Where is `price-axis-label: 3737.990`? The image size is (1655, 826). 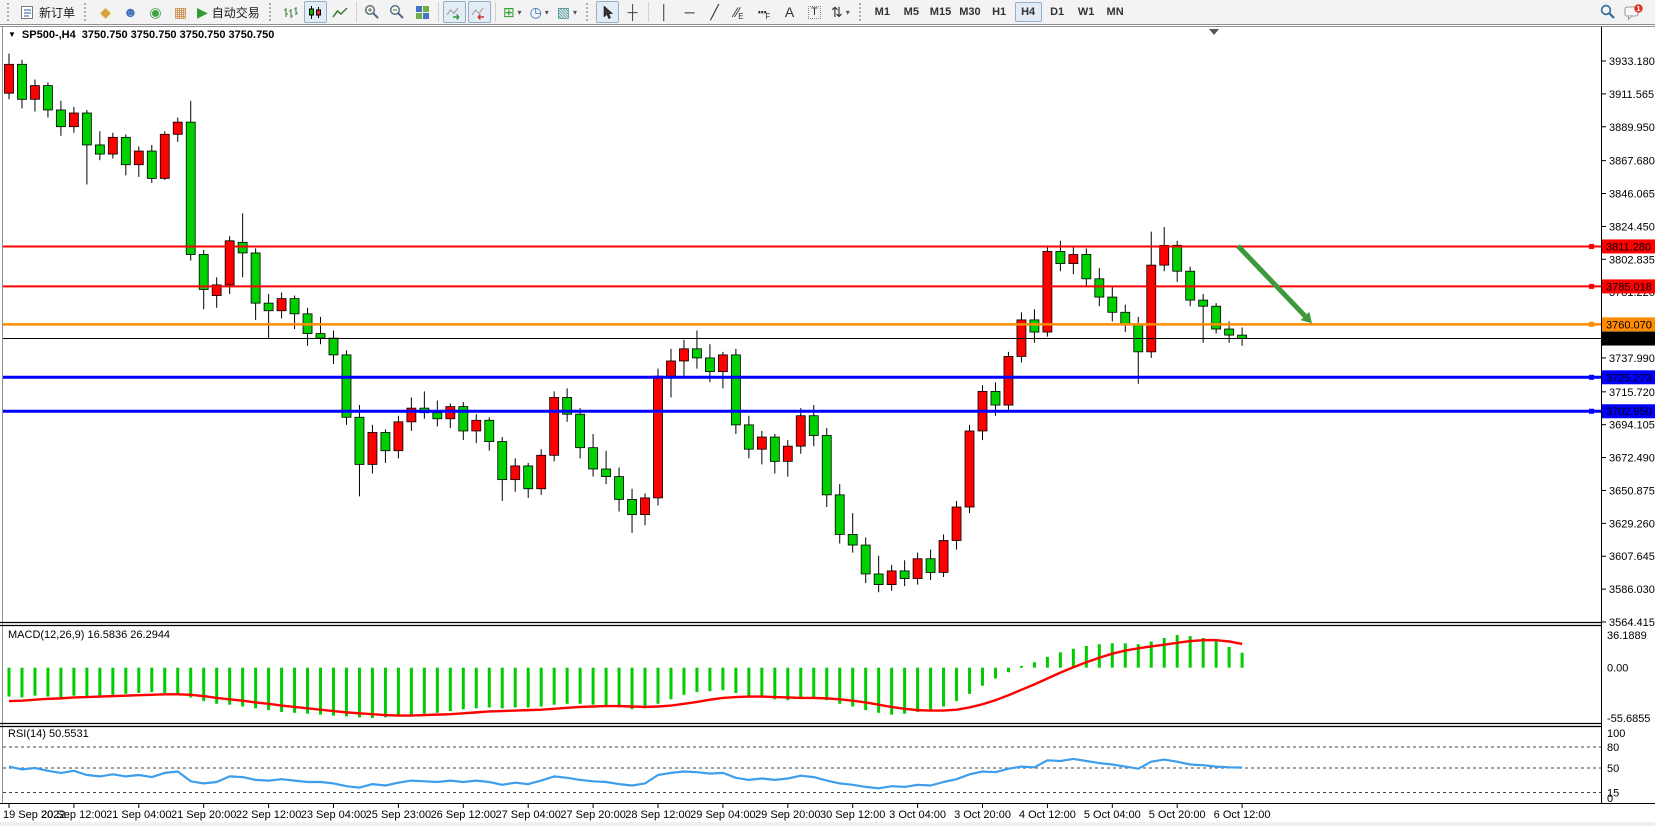
price-axis-label: 3737.990 is located at coordinates (1632, 359).